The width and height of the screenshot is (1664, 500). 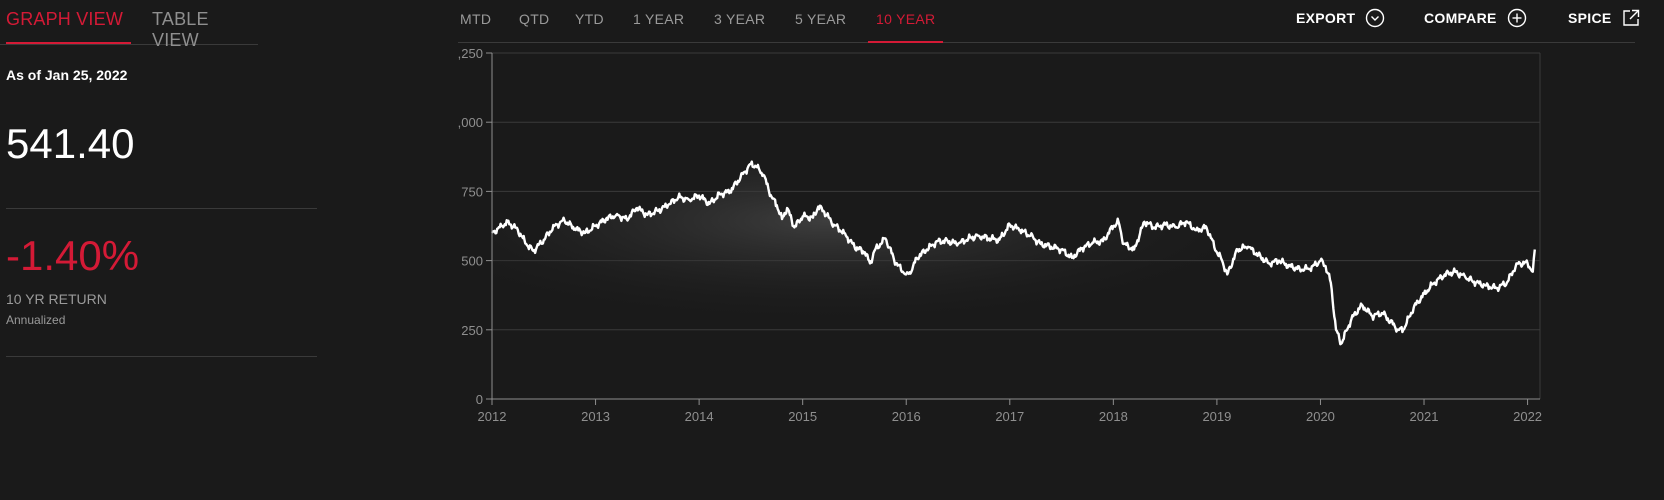 I want to click on period-mtd: MTD, so click(x=476, y=19).